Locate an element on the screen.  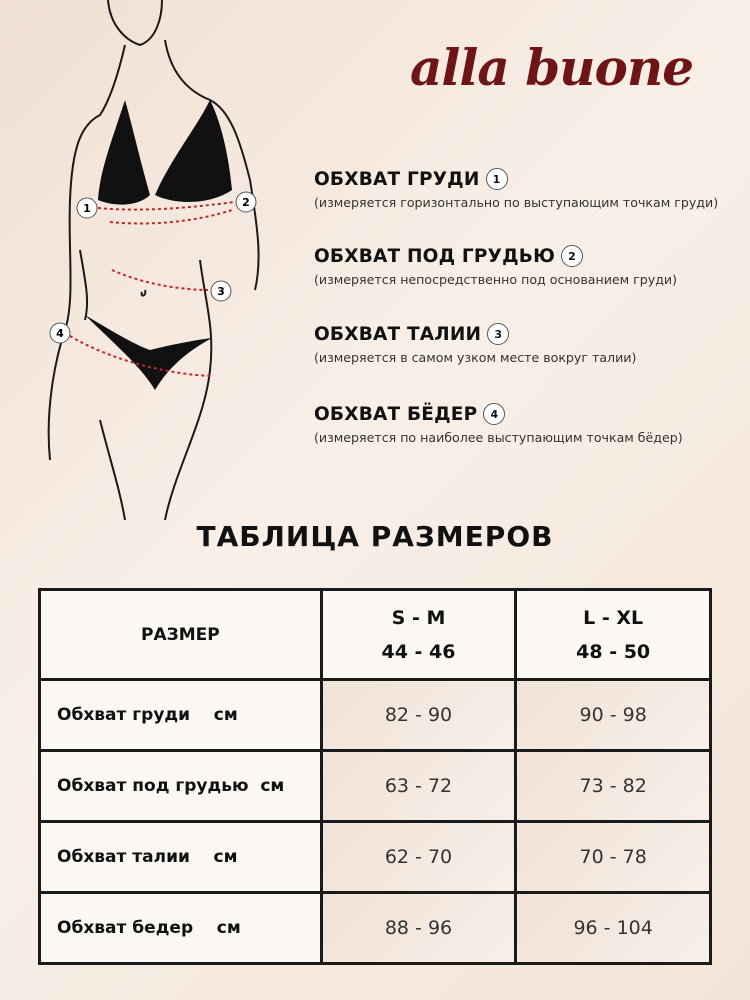
cell-value: 63 - 72 is located at coordinates (418, 786).